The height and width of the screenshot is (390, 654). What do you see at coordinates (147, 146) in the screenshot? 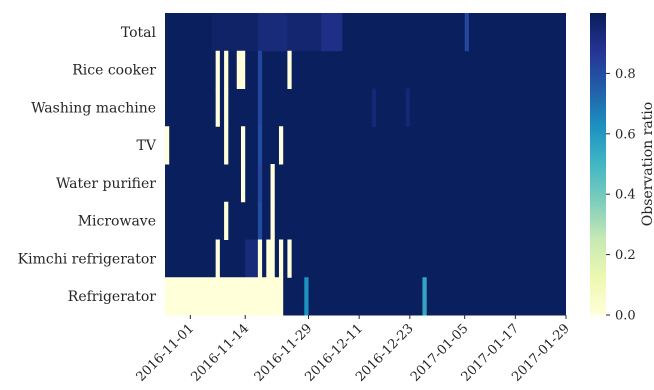
I see `row-label: TV` at bounding box center [147, 146].